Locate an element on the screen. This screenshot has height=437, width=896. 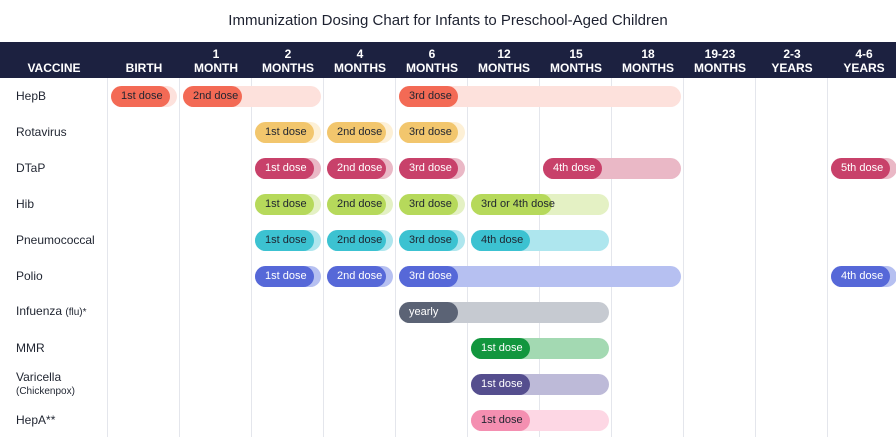
dose-pill: 3rd or 4th dose is located at coordinates (513, 204).